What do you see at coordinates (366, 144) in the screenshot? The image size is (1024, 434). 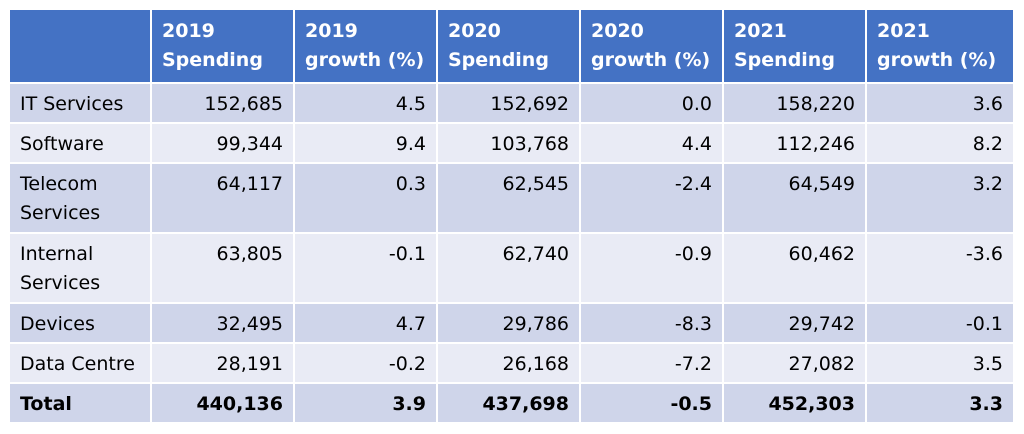 I see `table-cell: 9.4` at bounding box center [366, 144].